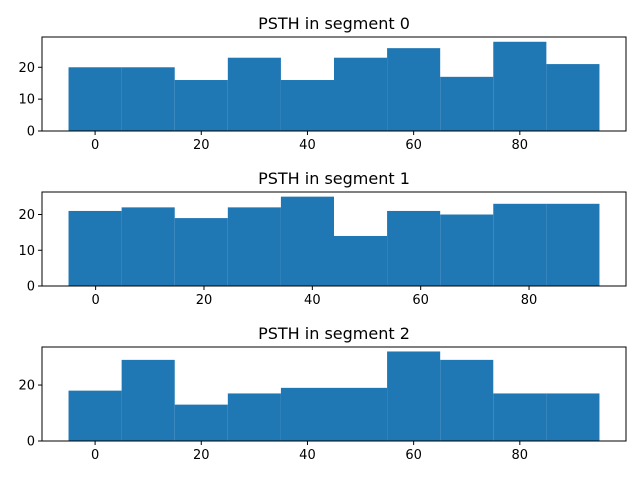 Image resolution: width=640 pixels, height=480 pixels. Describe the element at coordinates (334, 178) in the screenshot. I see `subplot-title: PSTH in segment 1` at that location.